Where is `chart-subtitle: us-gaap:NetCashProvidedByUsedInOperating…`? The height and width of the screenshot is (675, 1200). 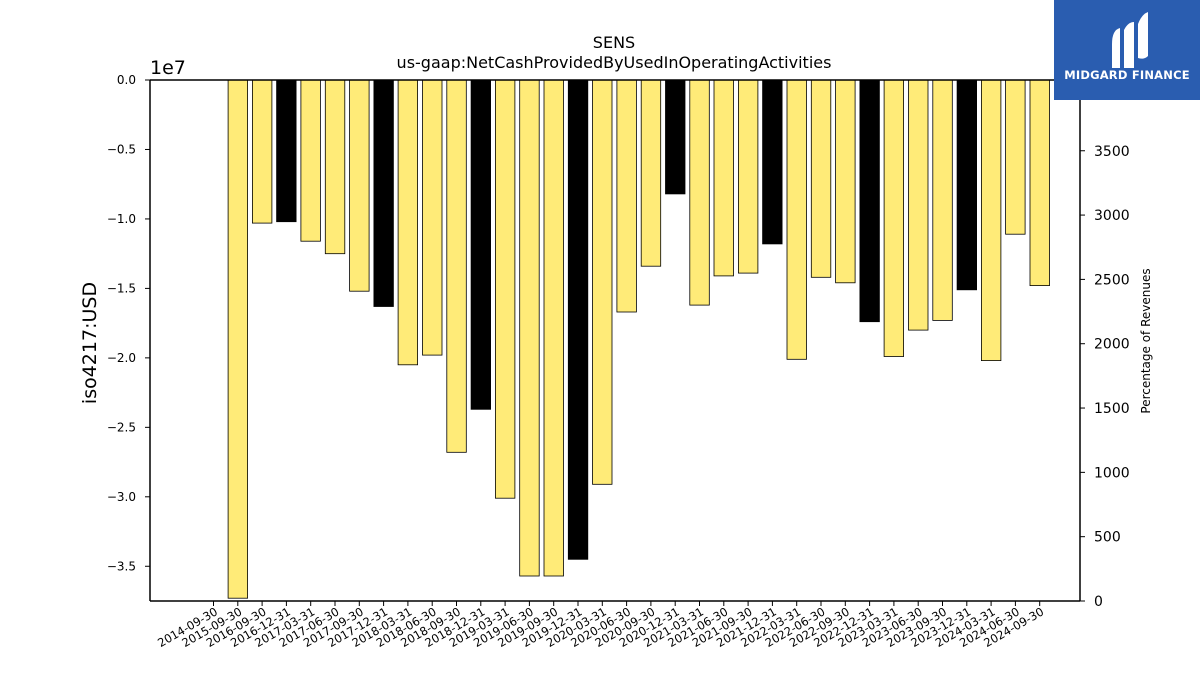
chart-subtitle: us-gaap:NetCashProvidedByUsedInOperating… is located at coordinates (614, 62).